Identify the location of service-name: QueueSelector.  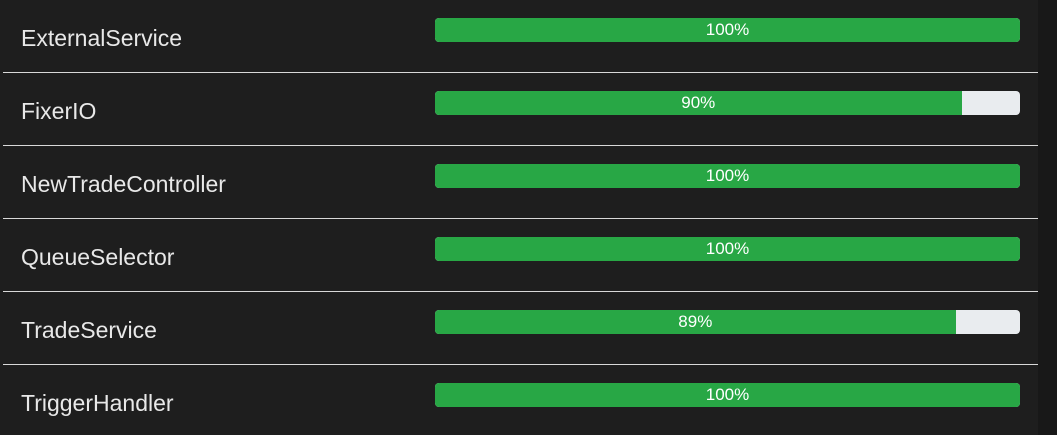
(98, 257).